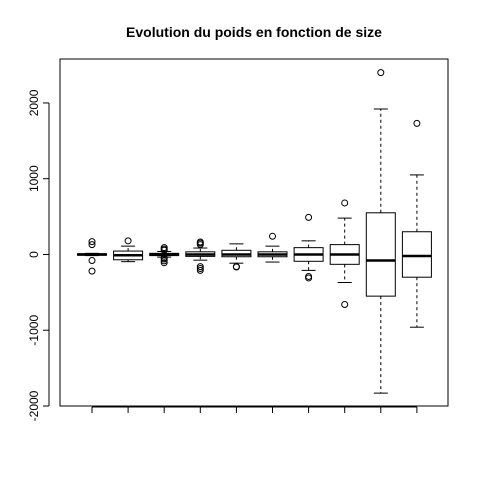 Image resolution: width=480 pixels, height=480 pixels. I want to click on y-tick-label: 0, so click(34, 254).